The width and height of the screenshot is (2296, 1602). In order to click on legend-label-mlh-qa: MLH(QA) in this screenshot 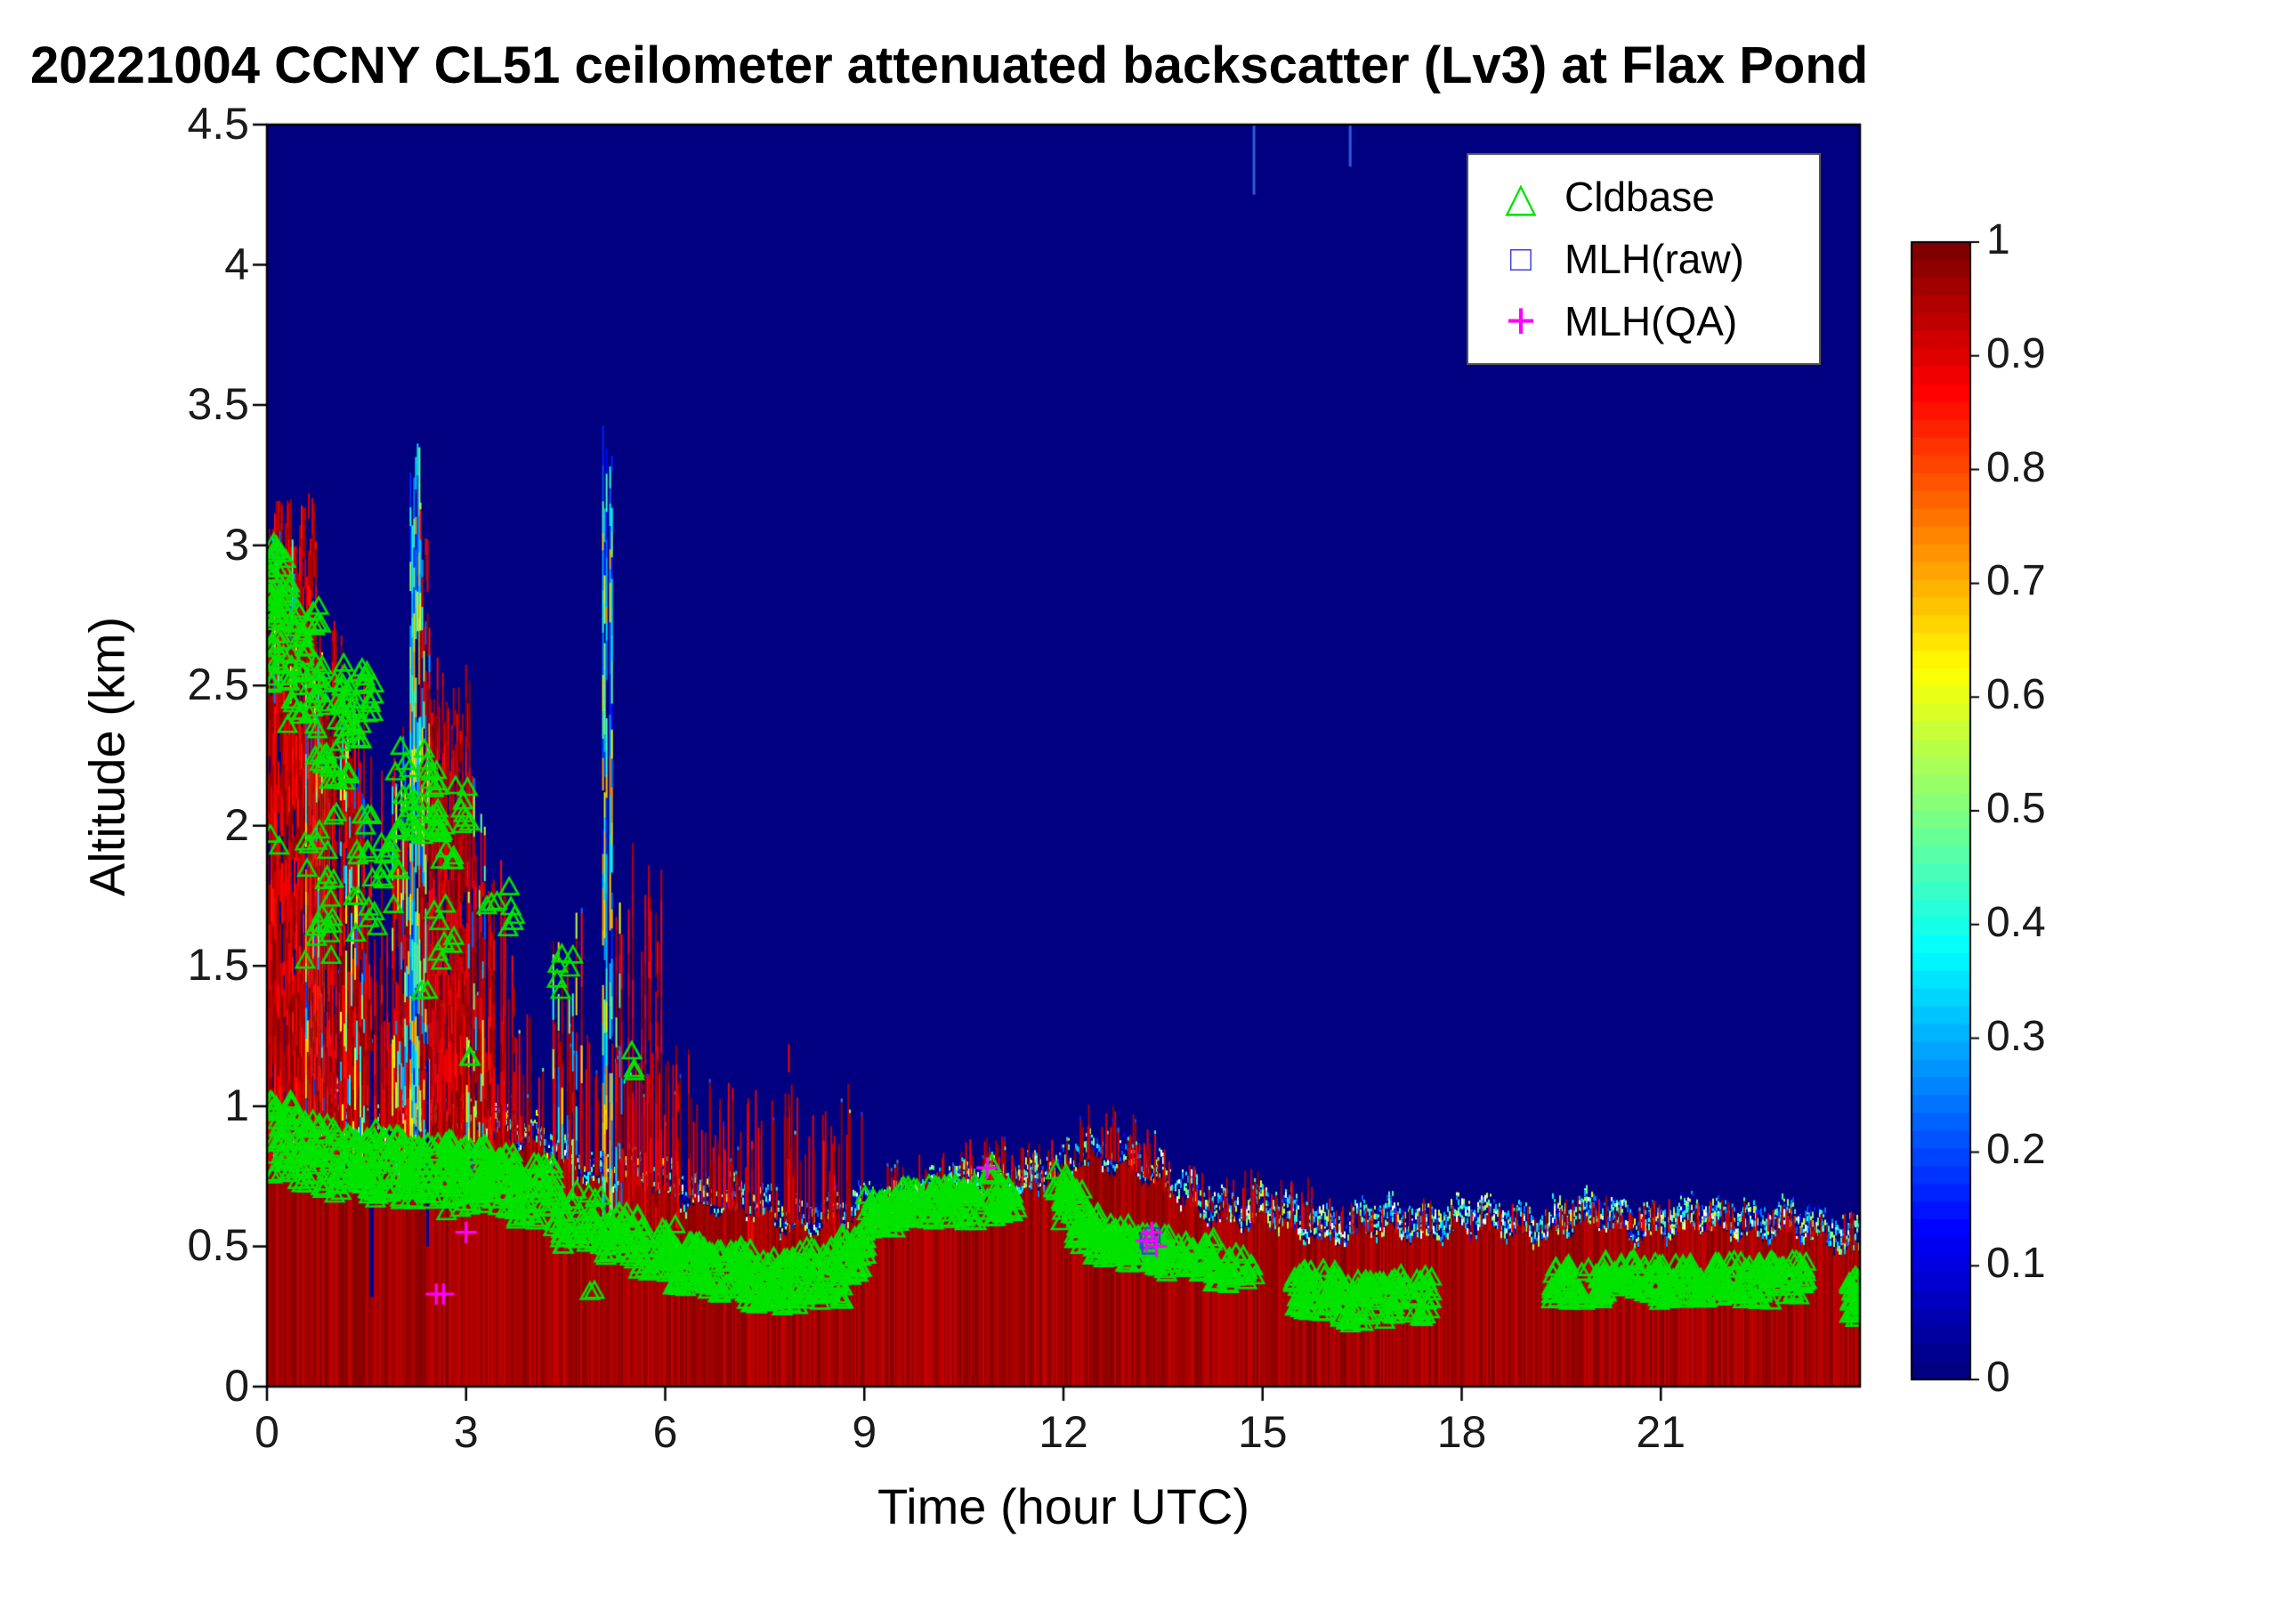, I will do `click(1651, 321)`.